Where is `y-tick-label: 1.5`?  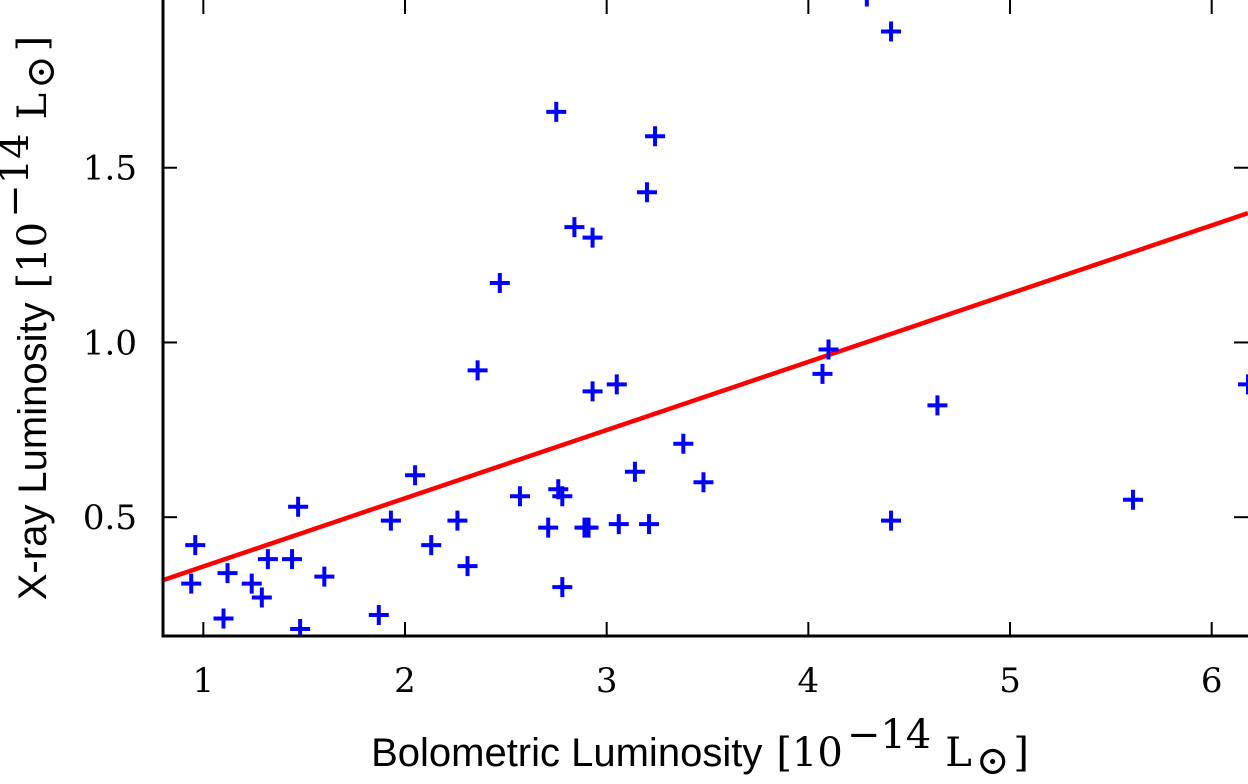 y-tick-label: 1.5 is located at coordinates (110, 169).